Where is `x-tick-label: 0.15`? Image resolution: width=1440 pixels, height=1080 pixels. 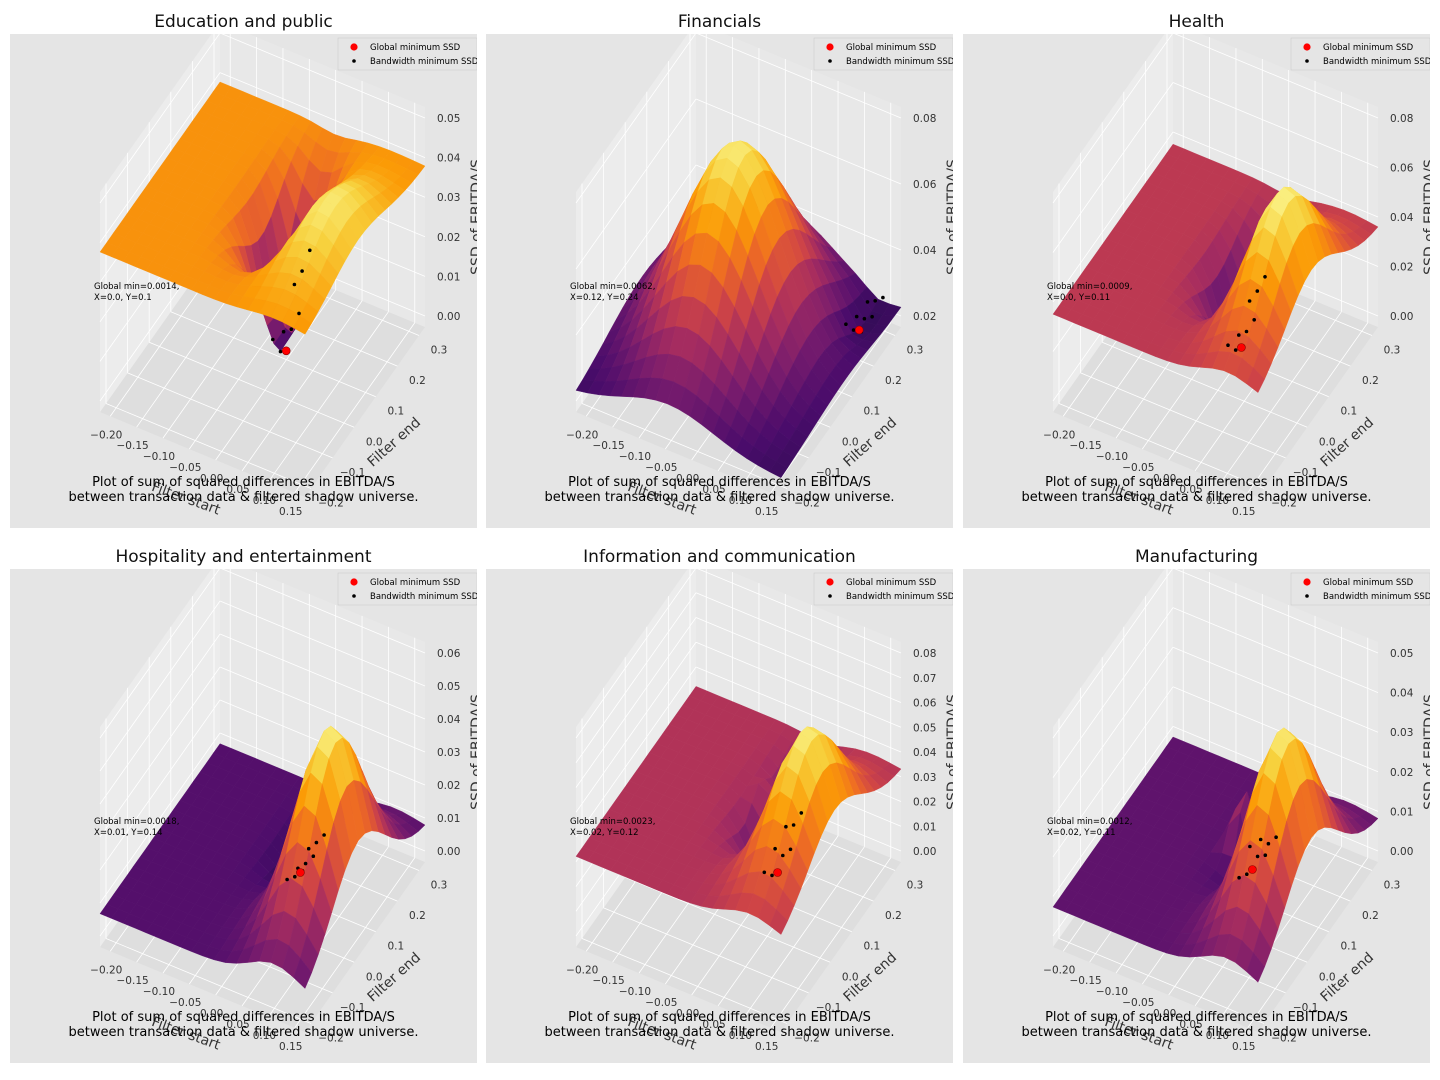 x-tick-label: 0.15 is located at coordinates (290, 1047).